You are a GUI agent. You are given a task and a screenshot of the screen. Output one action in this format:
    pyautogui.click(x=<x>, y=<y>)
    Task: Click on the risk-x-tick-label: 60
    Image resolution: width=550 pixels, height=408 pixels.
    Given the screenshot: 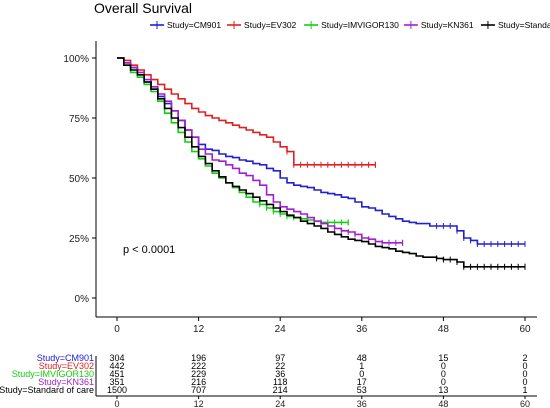 What is the action you would take?
    pyautogui.click(x=525, y=403)
    